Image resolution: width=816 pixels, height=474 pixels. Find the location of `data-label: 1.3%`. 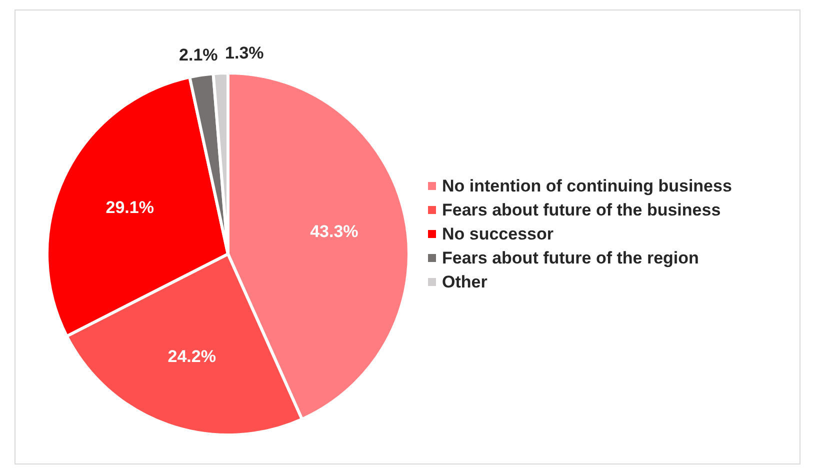

data-label: 1.3% is located at coordinates (244, 53).